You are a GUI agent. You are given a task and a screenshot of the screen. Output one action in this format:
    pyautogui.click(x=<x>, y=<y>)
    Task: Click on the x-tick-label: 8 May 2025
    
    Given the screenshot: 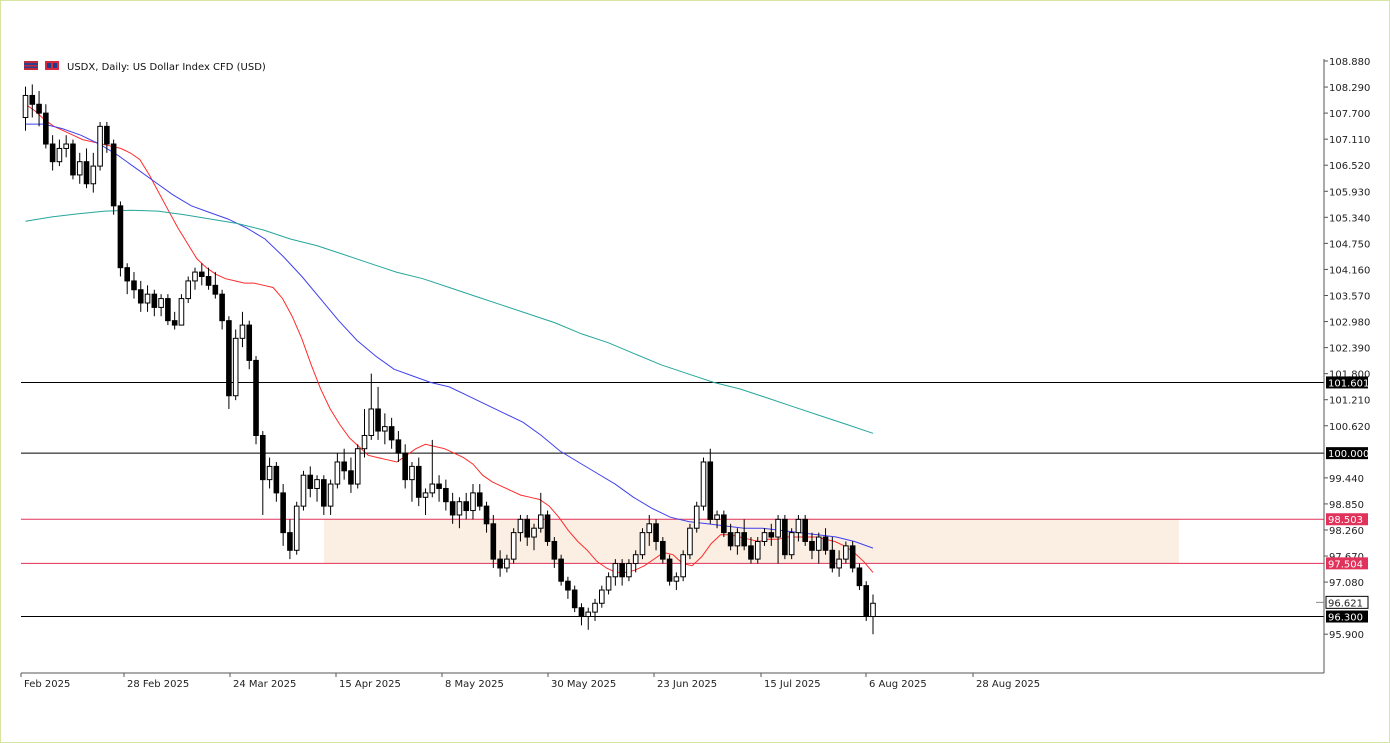 What is the action you would take?
    pyautogui.click(x=474, y=684)
    